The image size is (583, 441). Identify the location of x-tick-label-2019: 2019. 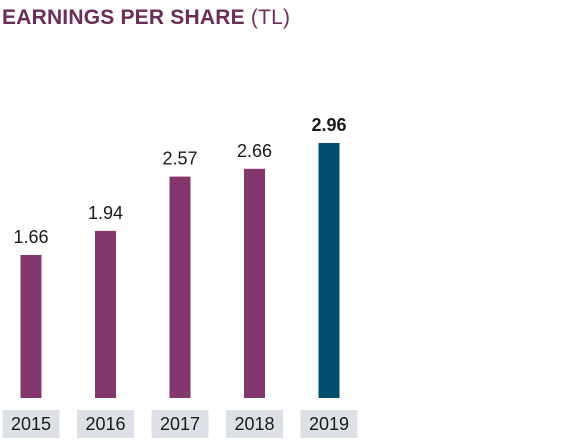
(329, 424).